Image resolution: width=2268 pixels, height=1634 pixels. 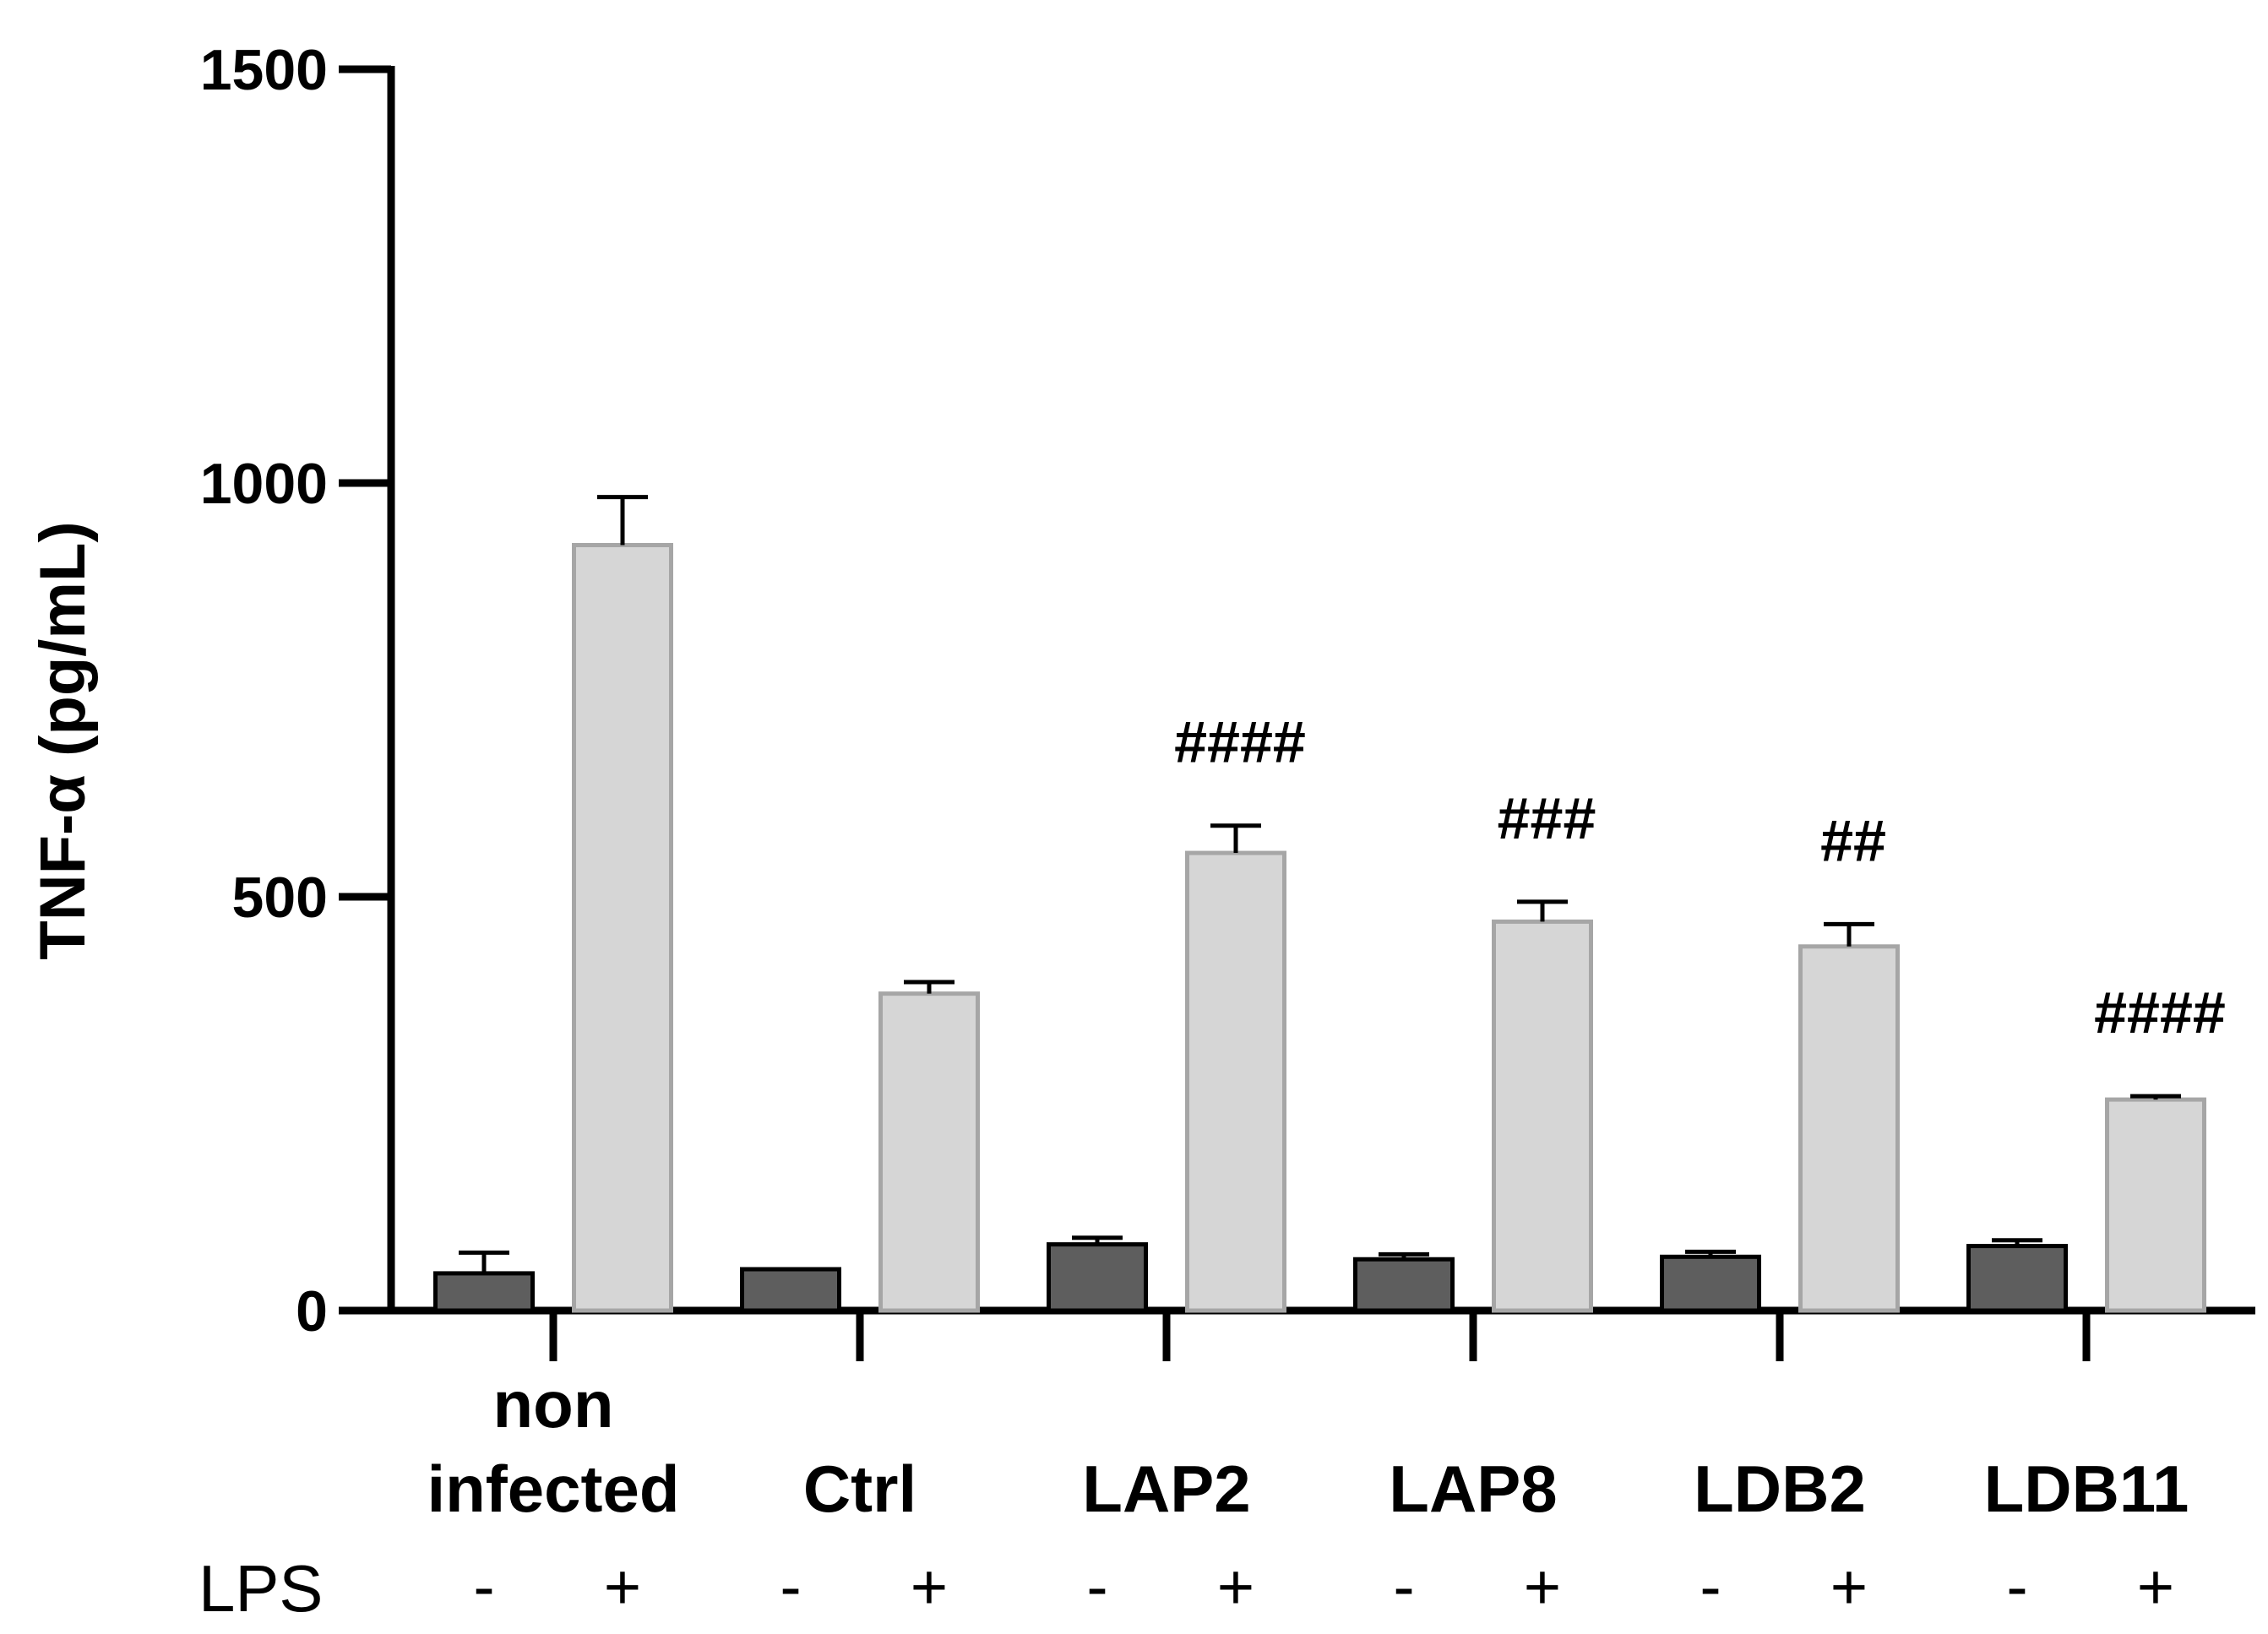 I want to click on y-ticks: 0 500 1000 1500, so click(x=295, y=691).